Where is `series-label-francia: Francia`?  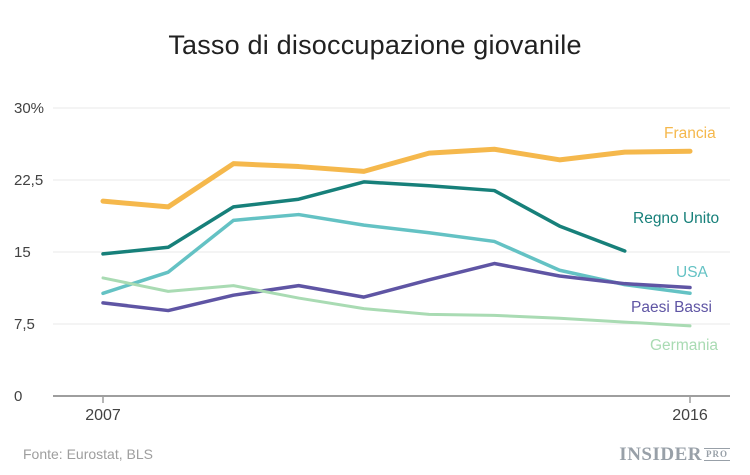
series-label-francia: Francia is located at coordinates (690, 133).